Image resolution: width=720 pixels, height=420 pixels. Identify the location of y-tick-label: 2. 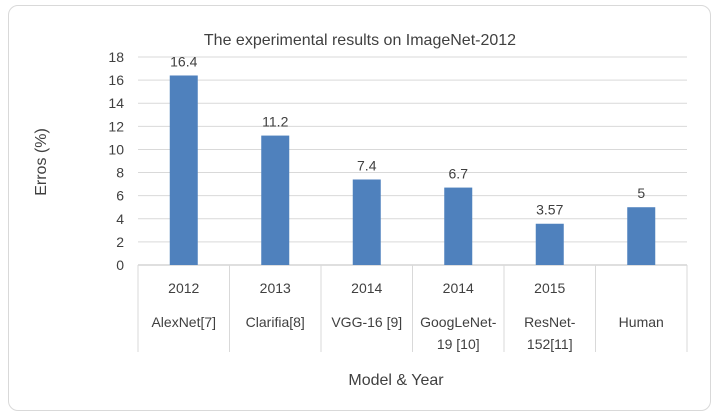
(120, 242).